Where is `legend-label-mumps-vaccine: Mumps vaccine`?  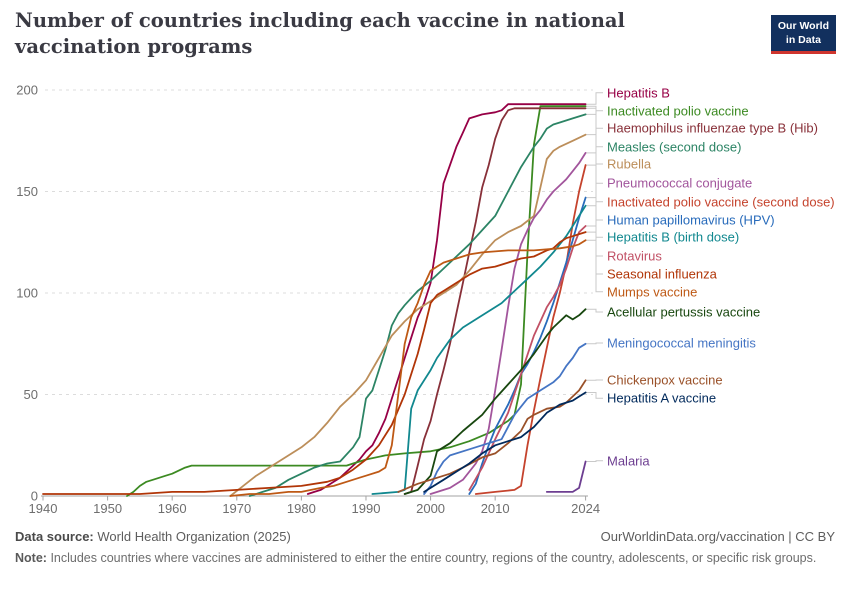 legend-label-mumps-vaccine: Mumps vaccine is located at coordinates (652, 292).